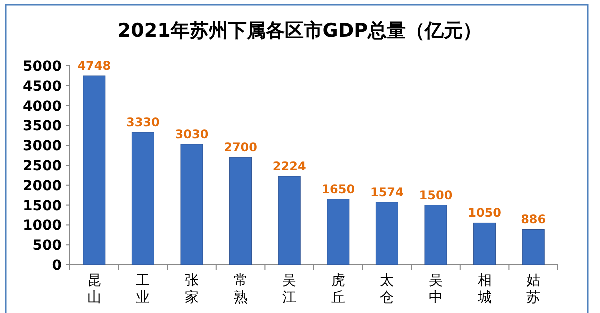  I want to click on x-tick-label: 太仓, so click(387, 289).